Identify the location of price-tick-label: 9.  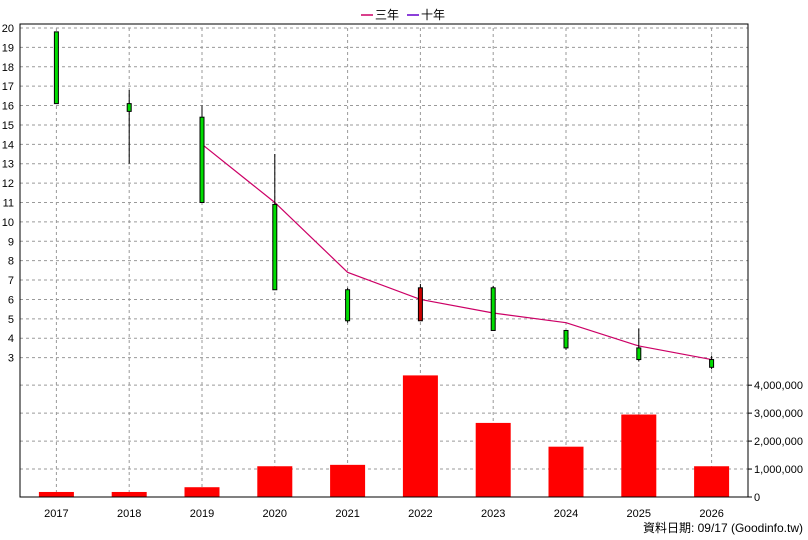
(11, 242).